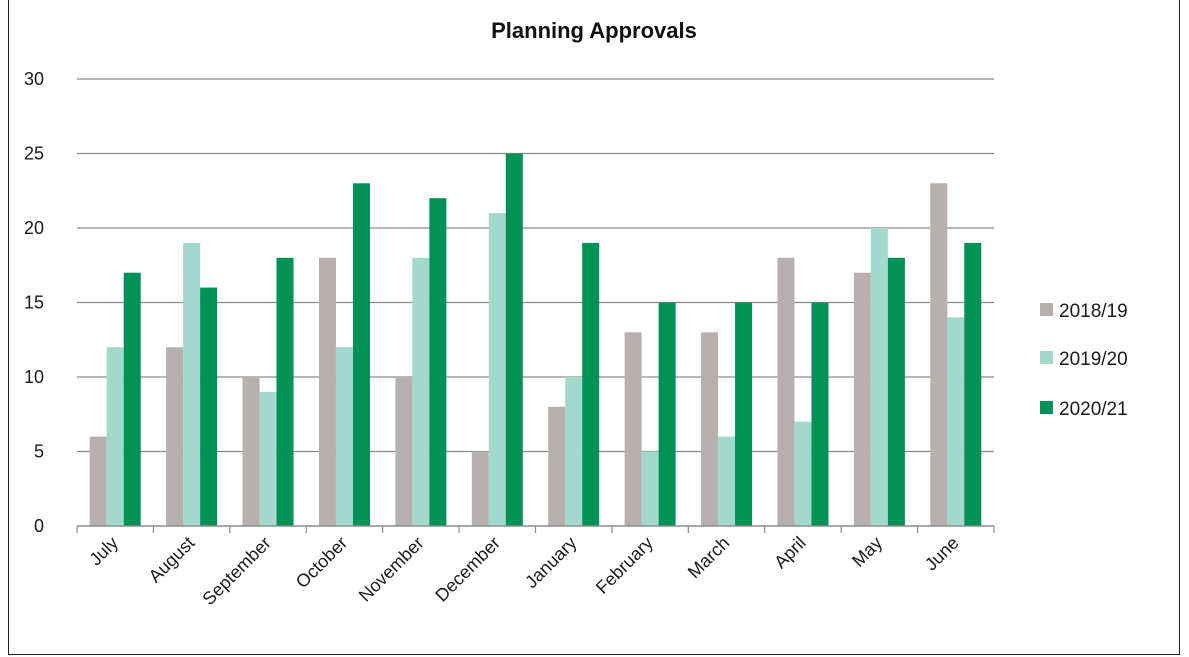  I want to click on chart-title: Planning Approvals, so click(594, 30).